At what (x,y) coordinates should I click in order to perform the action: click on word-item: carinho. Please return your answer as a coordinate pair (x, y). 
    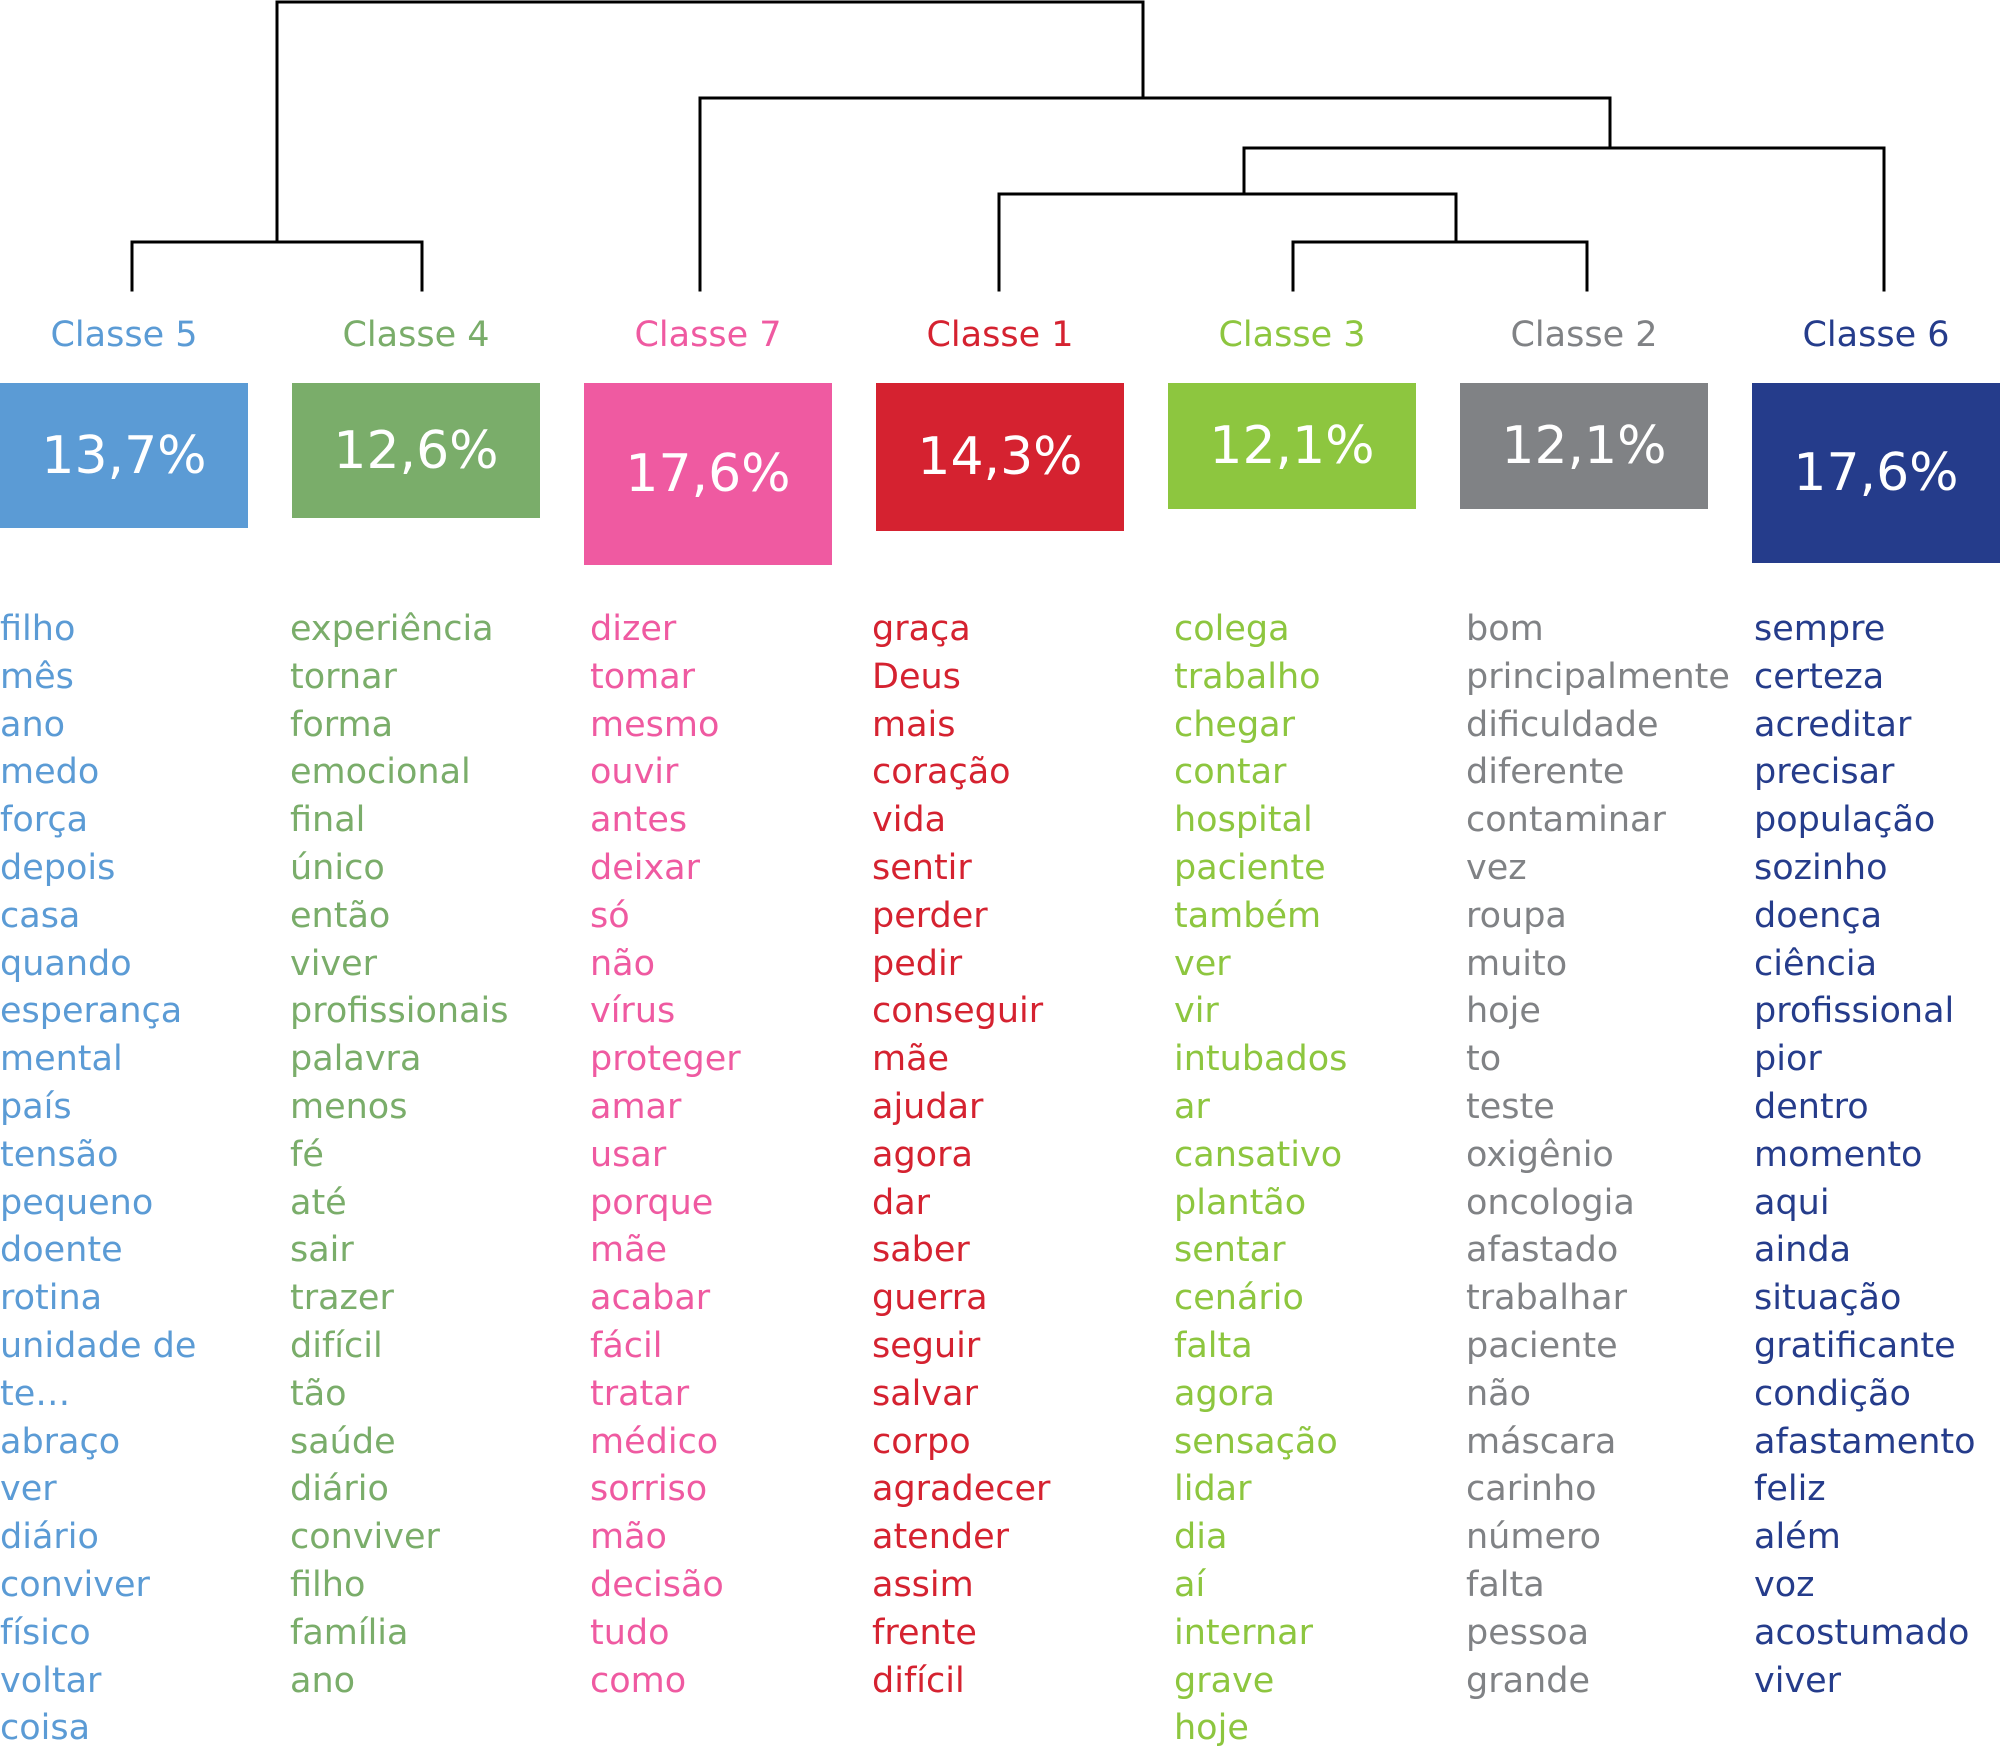
    Looking at the image, I should click on (1531, 1489).